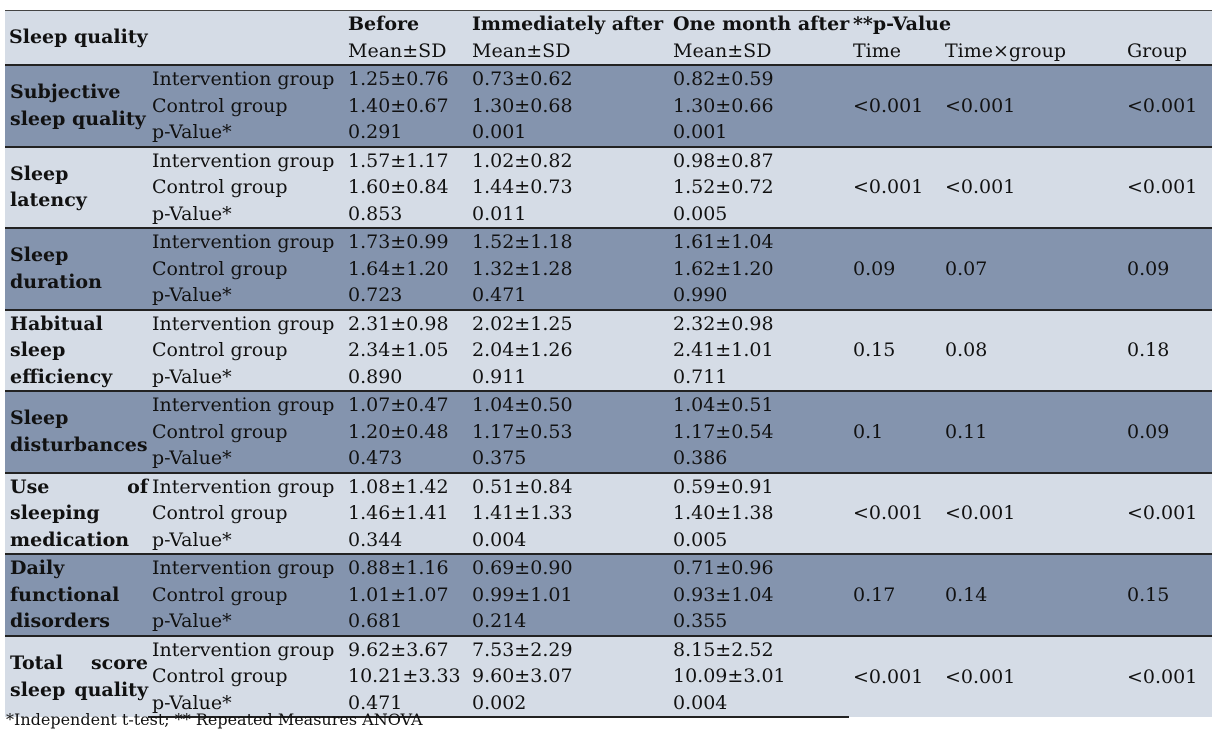 Image resolution: width=1218 pixels, height=735 pixels. What do you see at coordinates (406, 159) in the screenshot?
I see `cell-before: 1.57±1.17` at bounding box center [406, 159].